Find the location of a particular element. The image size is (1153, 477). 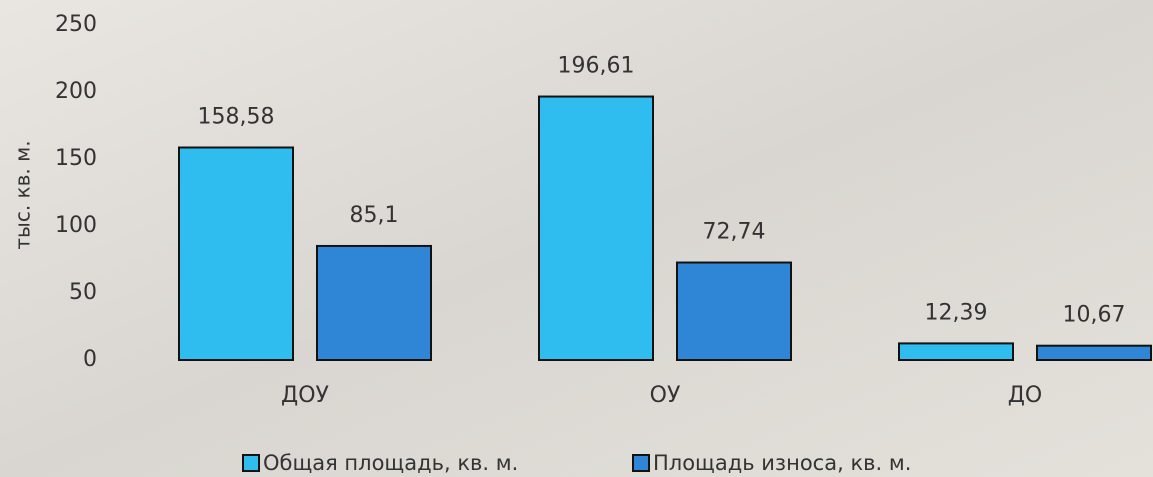

y-tick-label: 150 is located at coordinates (76, 158).